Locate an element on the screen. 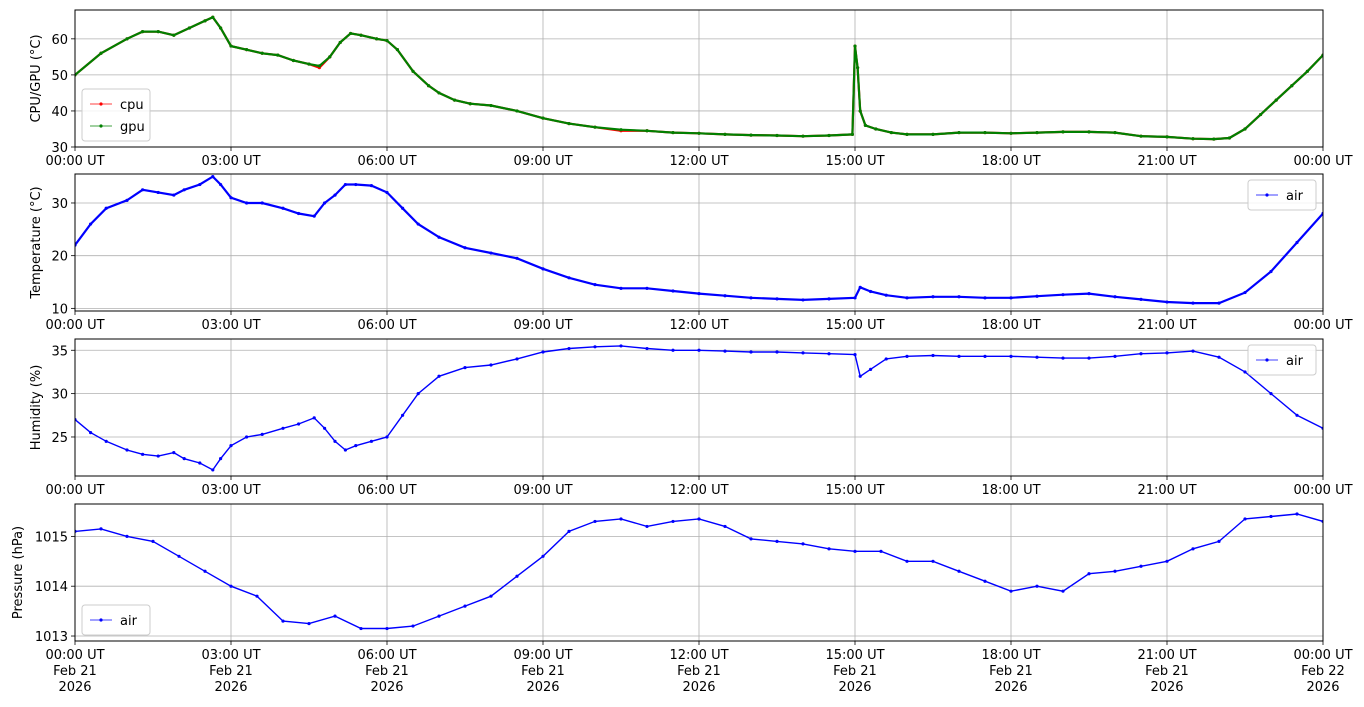  legend: cpu gpu is located at coordinates (116, 115).